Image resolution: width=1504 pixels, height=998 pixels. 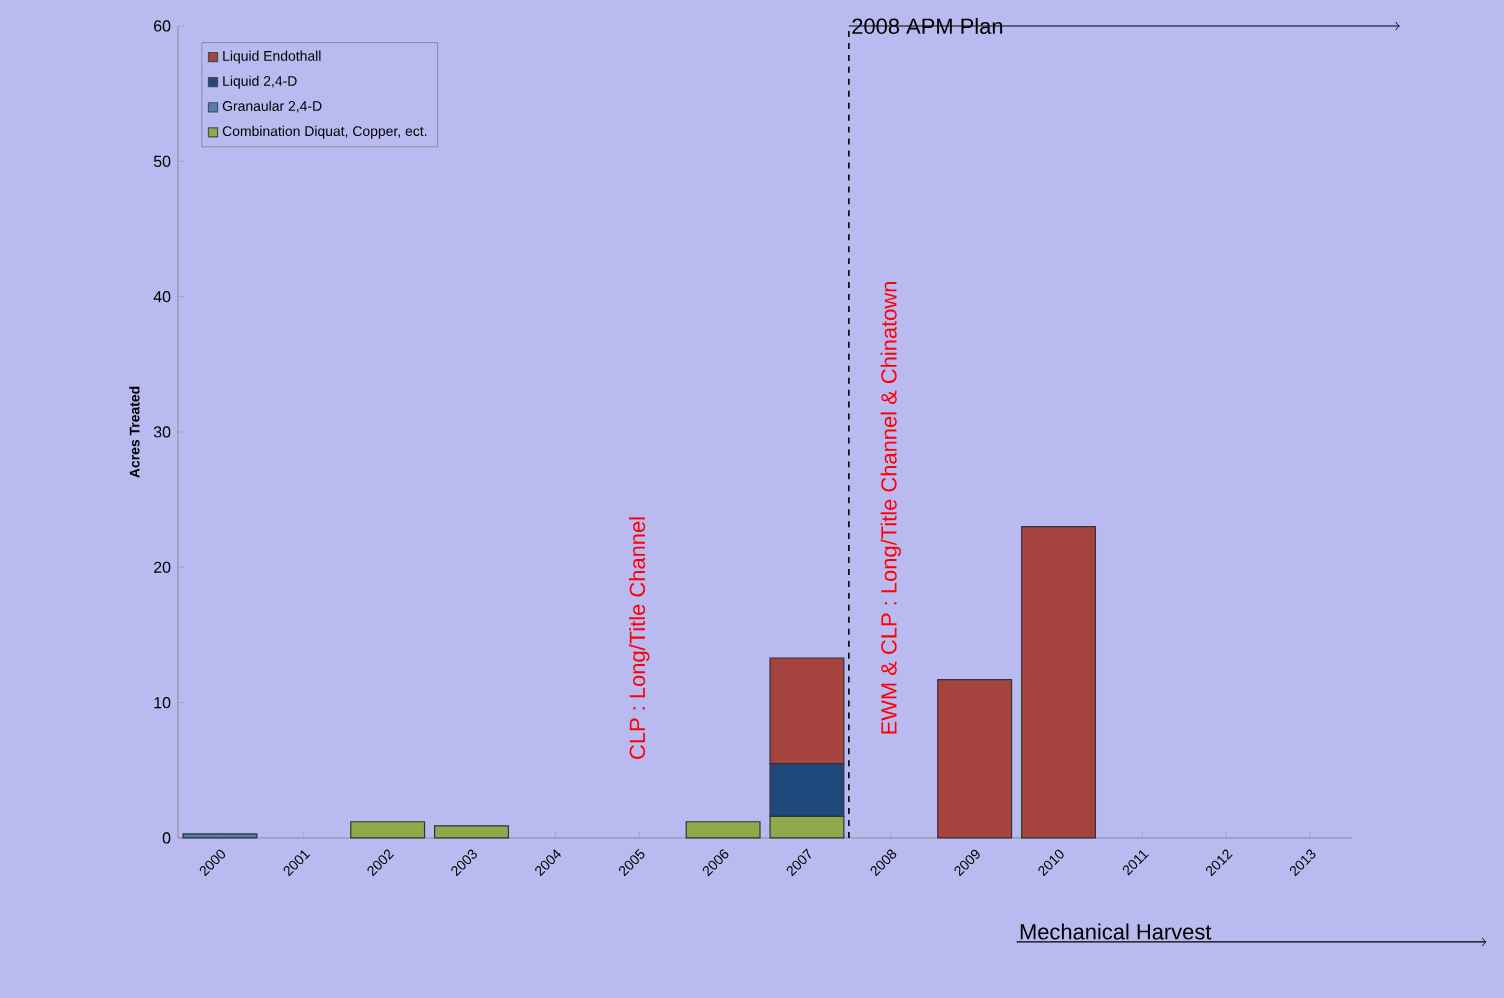 What do you see at coordinates (890, 508) in the screenshot?
I see `annotation: EWM & CLP : Long/Title Channel & Chinatown` at bounding box center [890, 508].